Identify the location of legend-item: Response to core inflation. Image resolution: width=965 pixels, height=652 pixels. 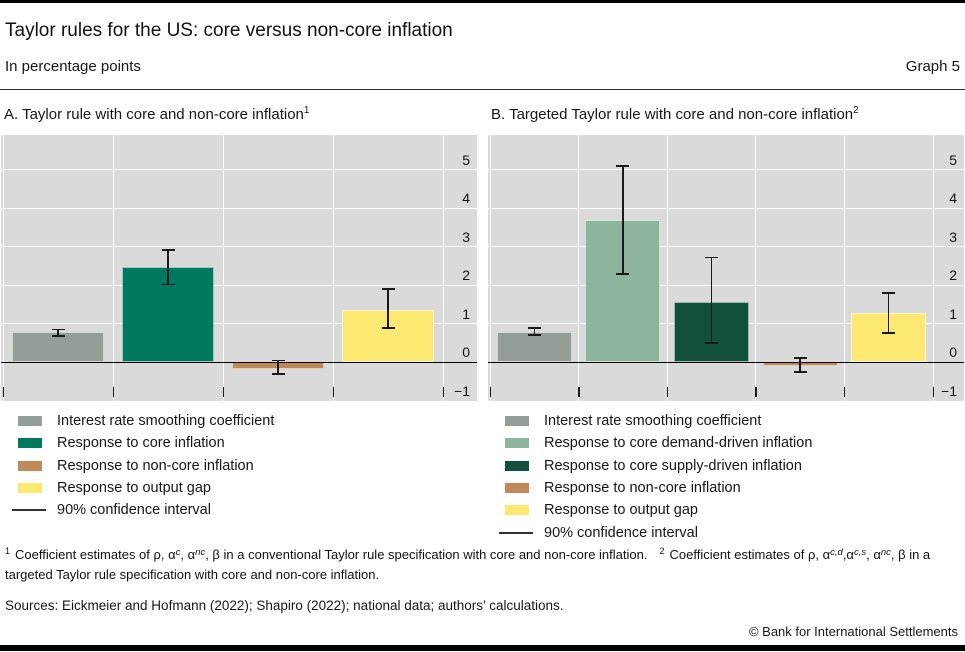
(247, 443).